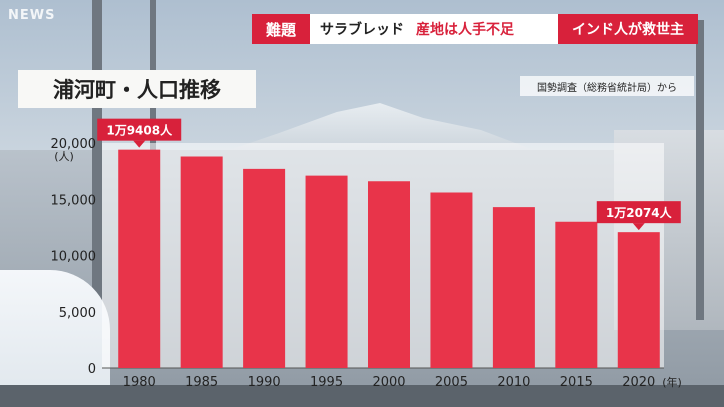 The width and height of the screenshot is (724, 407). What do you see at coordinates (576, 382) in the screenshot?
I see `x-tick-label: 2015` at bounding box center [576, 382].